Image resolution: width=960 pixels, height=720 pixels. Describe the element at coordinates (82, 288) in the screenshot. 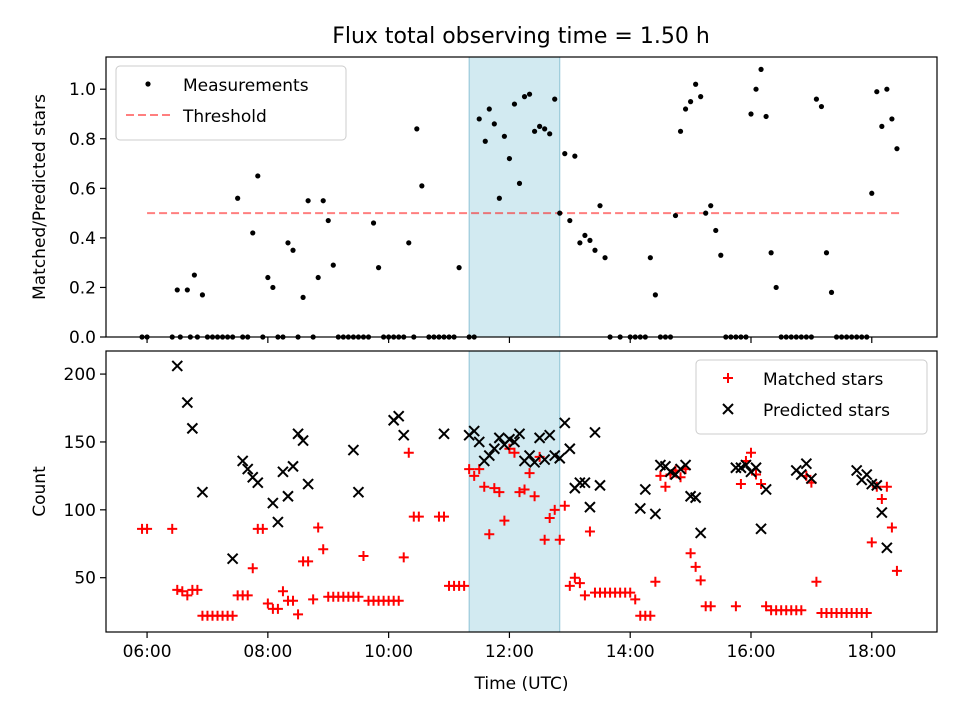

I see `y-tick-label: 0.2` at that location.